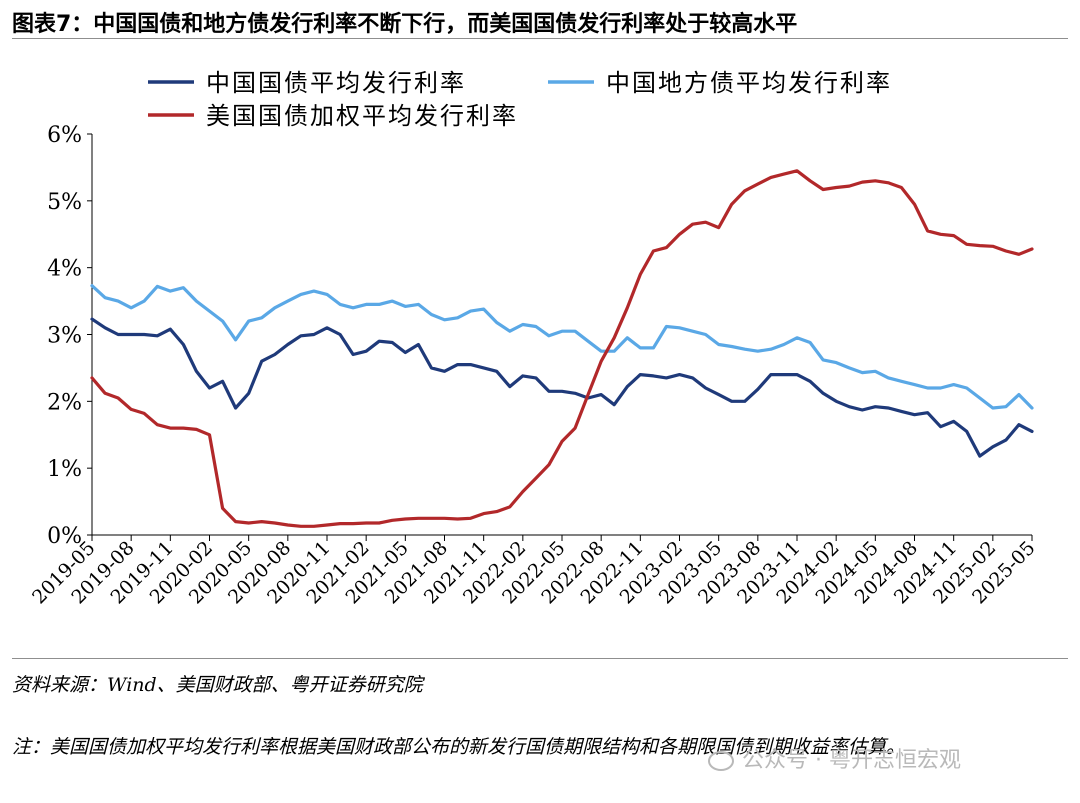 The width and height of the screenshot is (1080, 803). Describe the element at coordinates (217, 685) in the screenshot. I see `source-note: 资料来源：Wind、美国财政部、粤开证券研究院` at that location.